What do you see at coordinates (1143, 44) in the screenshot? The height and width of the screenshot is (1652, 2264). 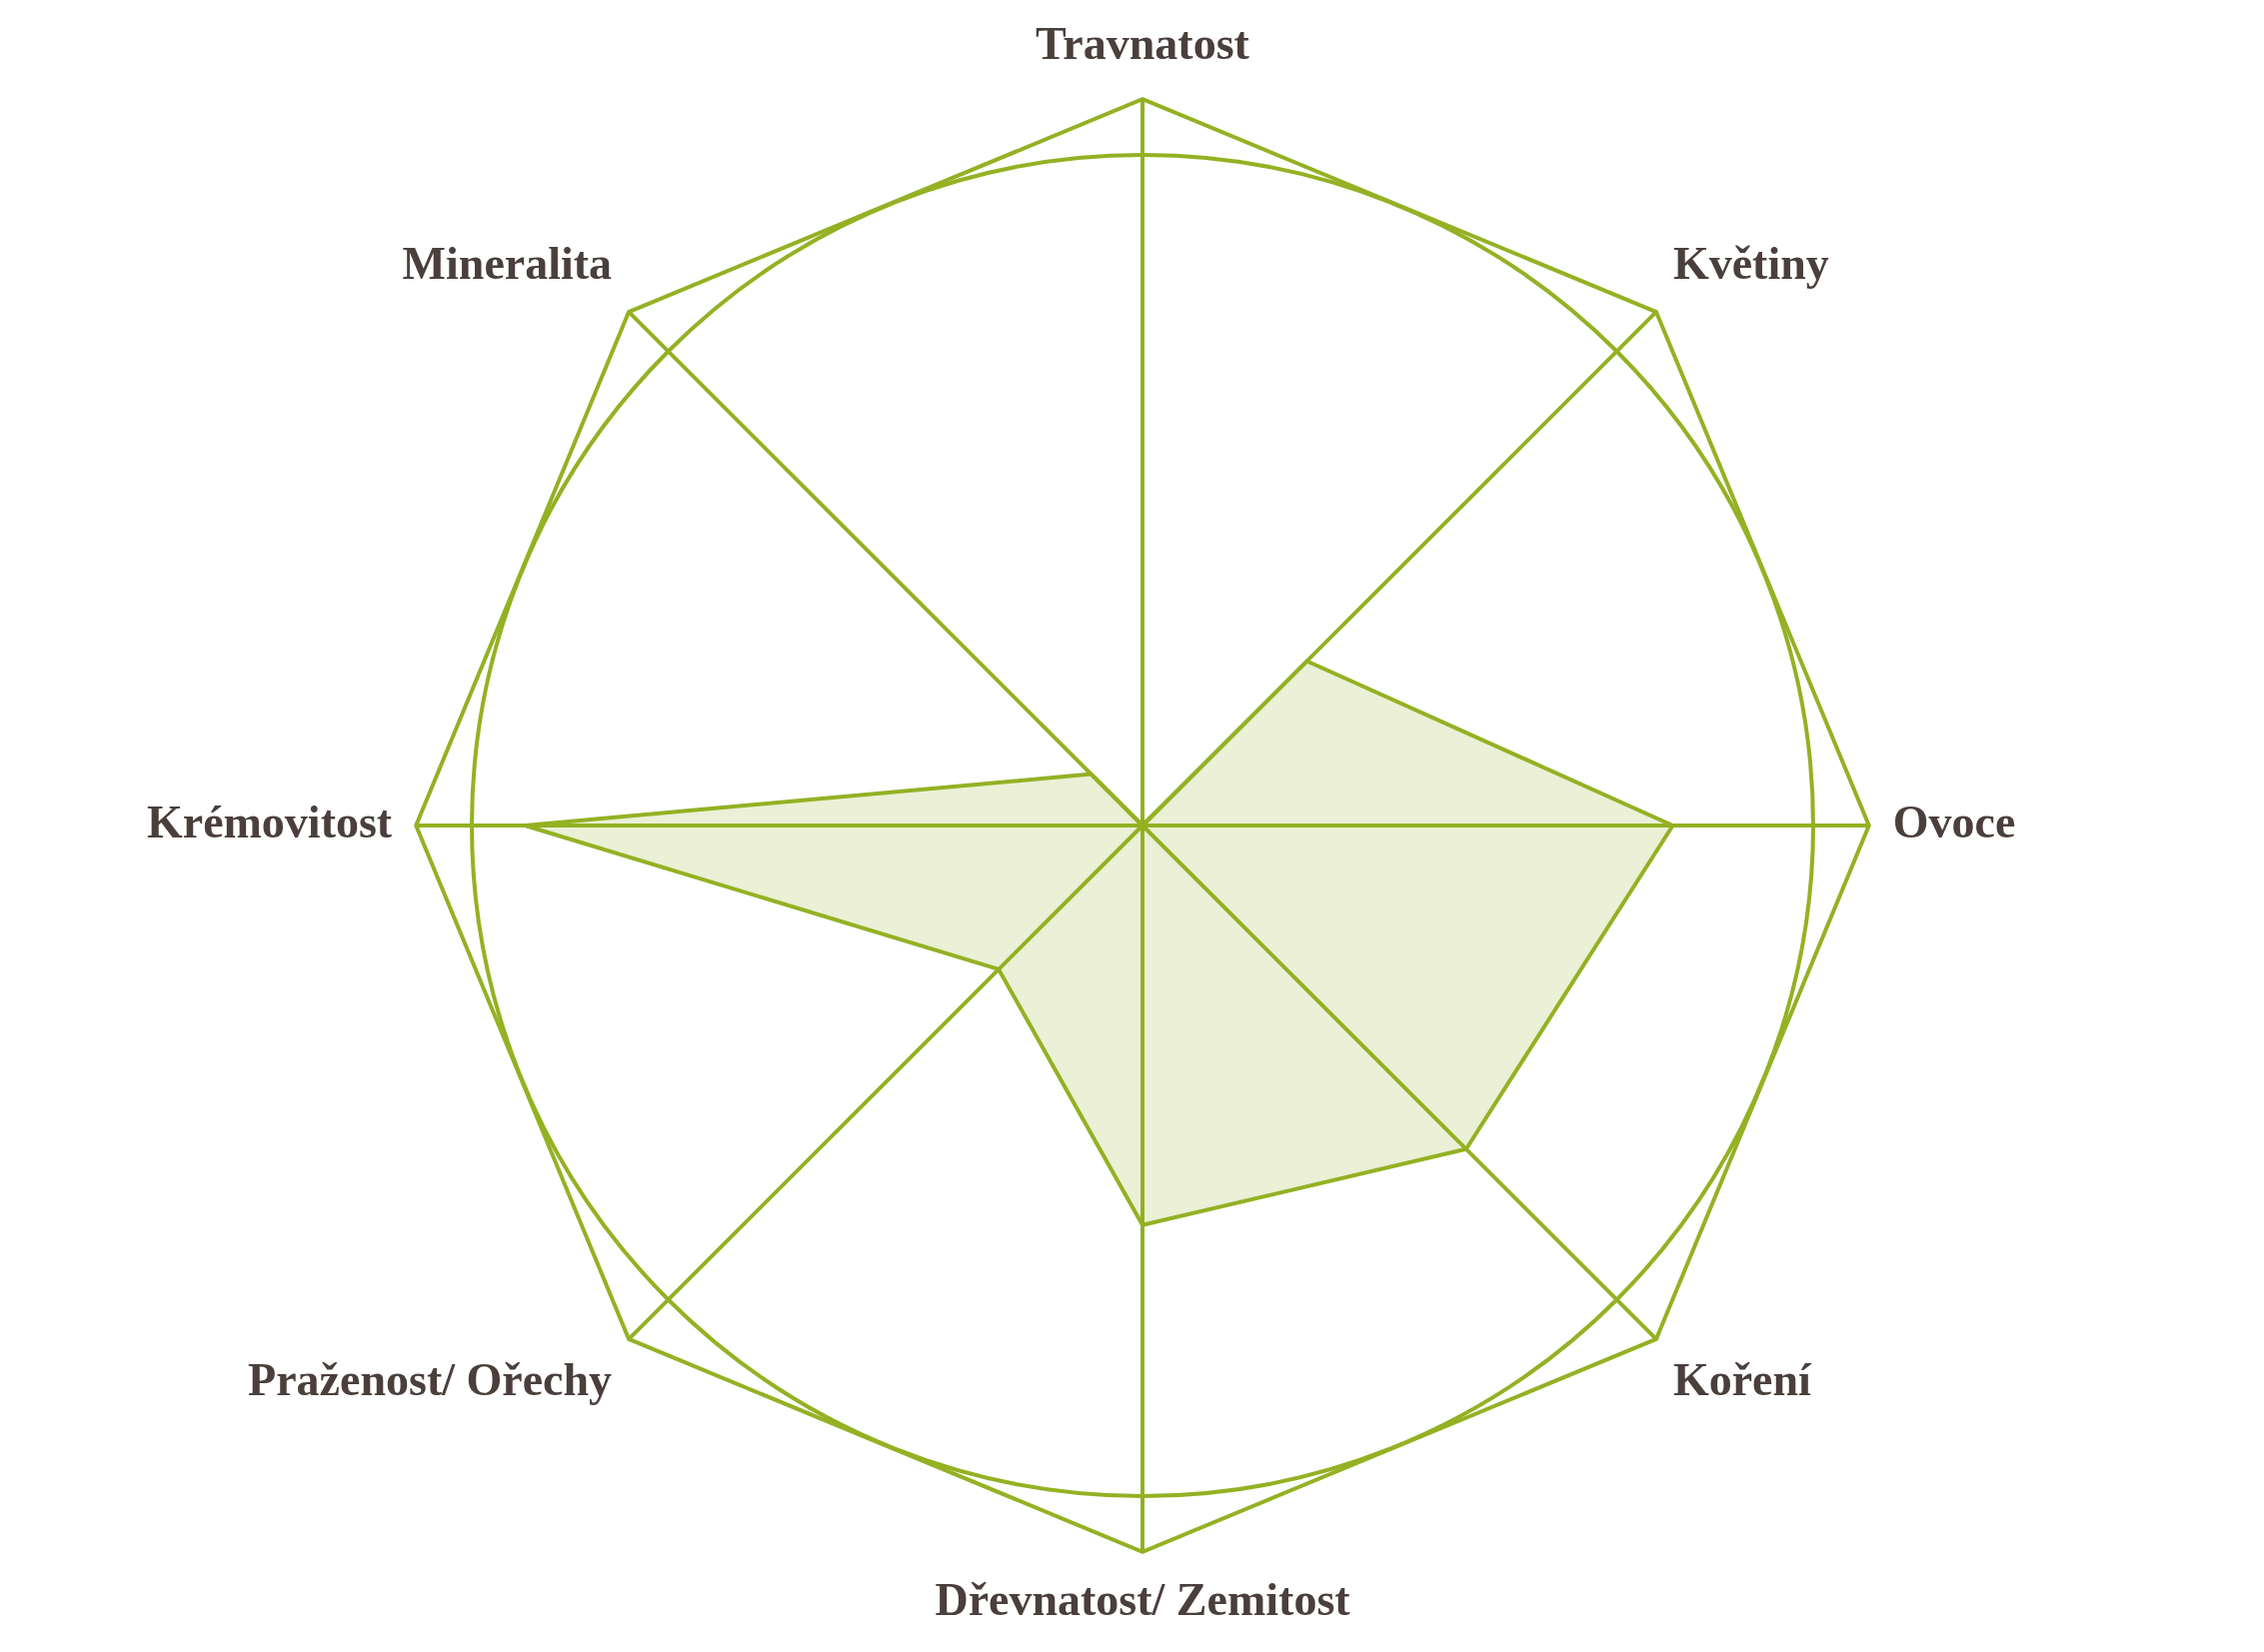 I see `spoke-label: Travnatost` at bounding box center [1143, 44].